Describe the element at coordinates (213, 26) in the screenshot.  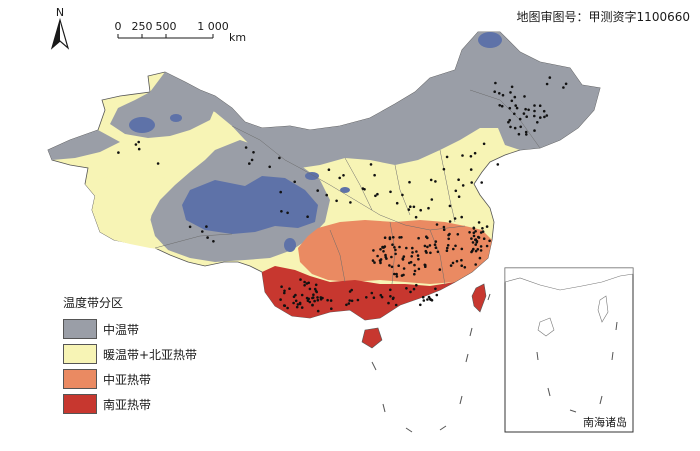
I see `scale-tick-1000: 1 000` at that location.